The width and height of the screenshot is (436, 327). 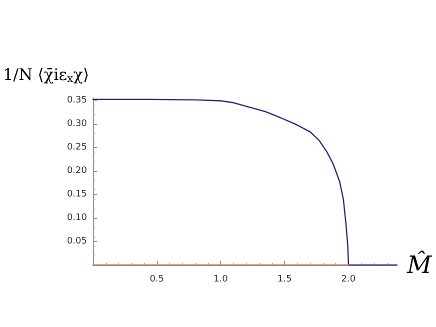 What do you see at coordinates (157, 279) in the screenshot?
I see `x-tick-label: 0.5` at bounding box center [157, 279].